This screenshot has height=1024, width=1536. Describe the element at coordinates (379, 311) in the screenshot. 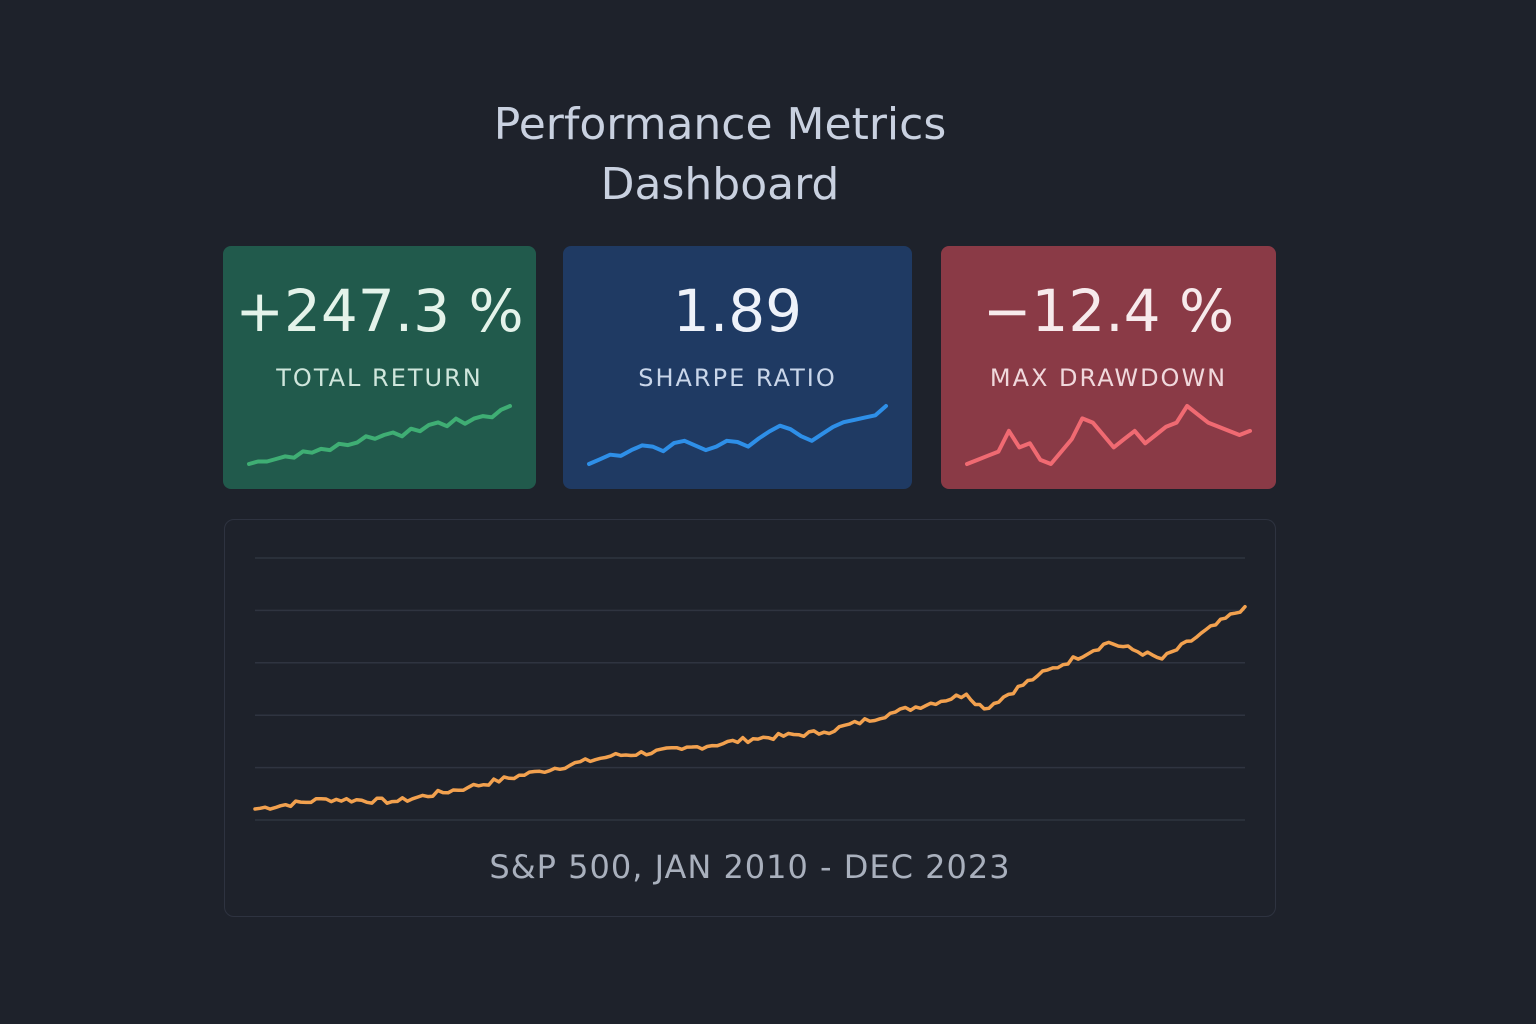

I see `total-return-value: +247.3 %` at that location.